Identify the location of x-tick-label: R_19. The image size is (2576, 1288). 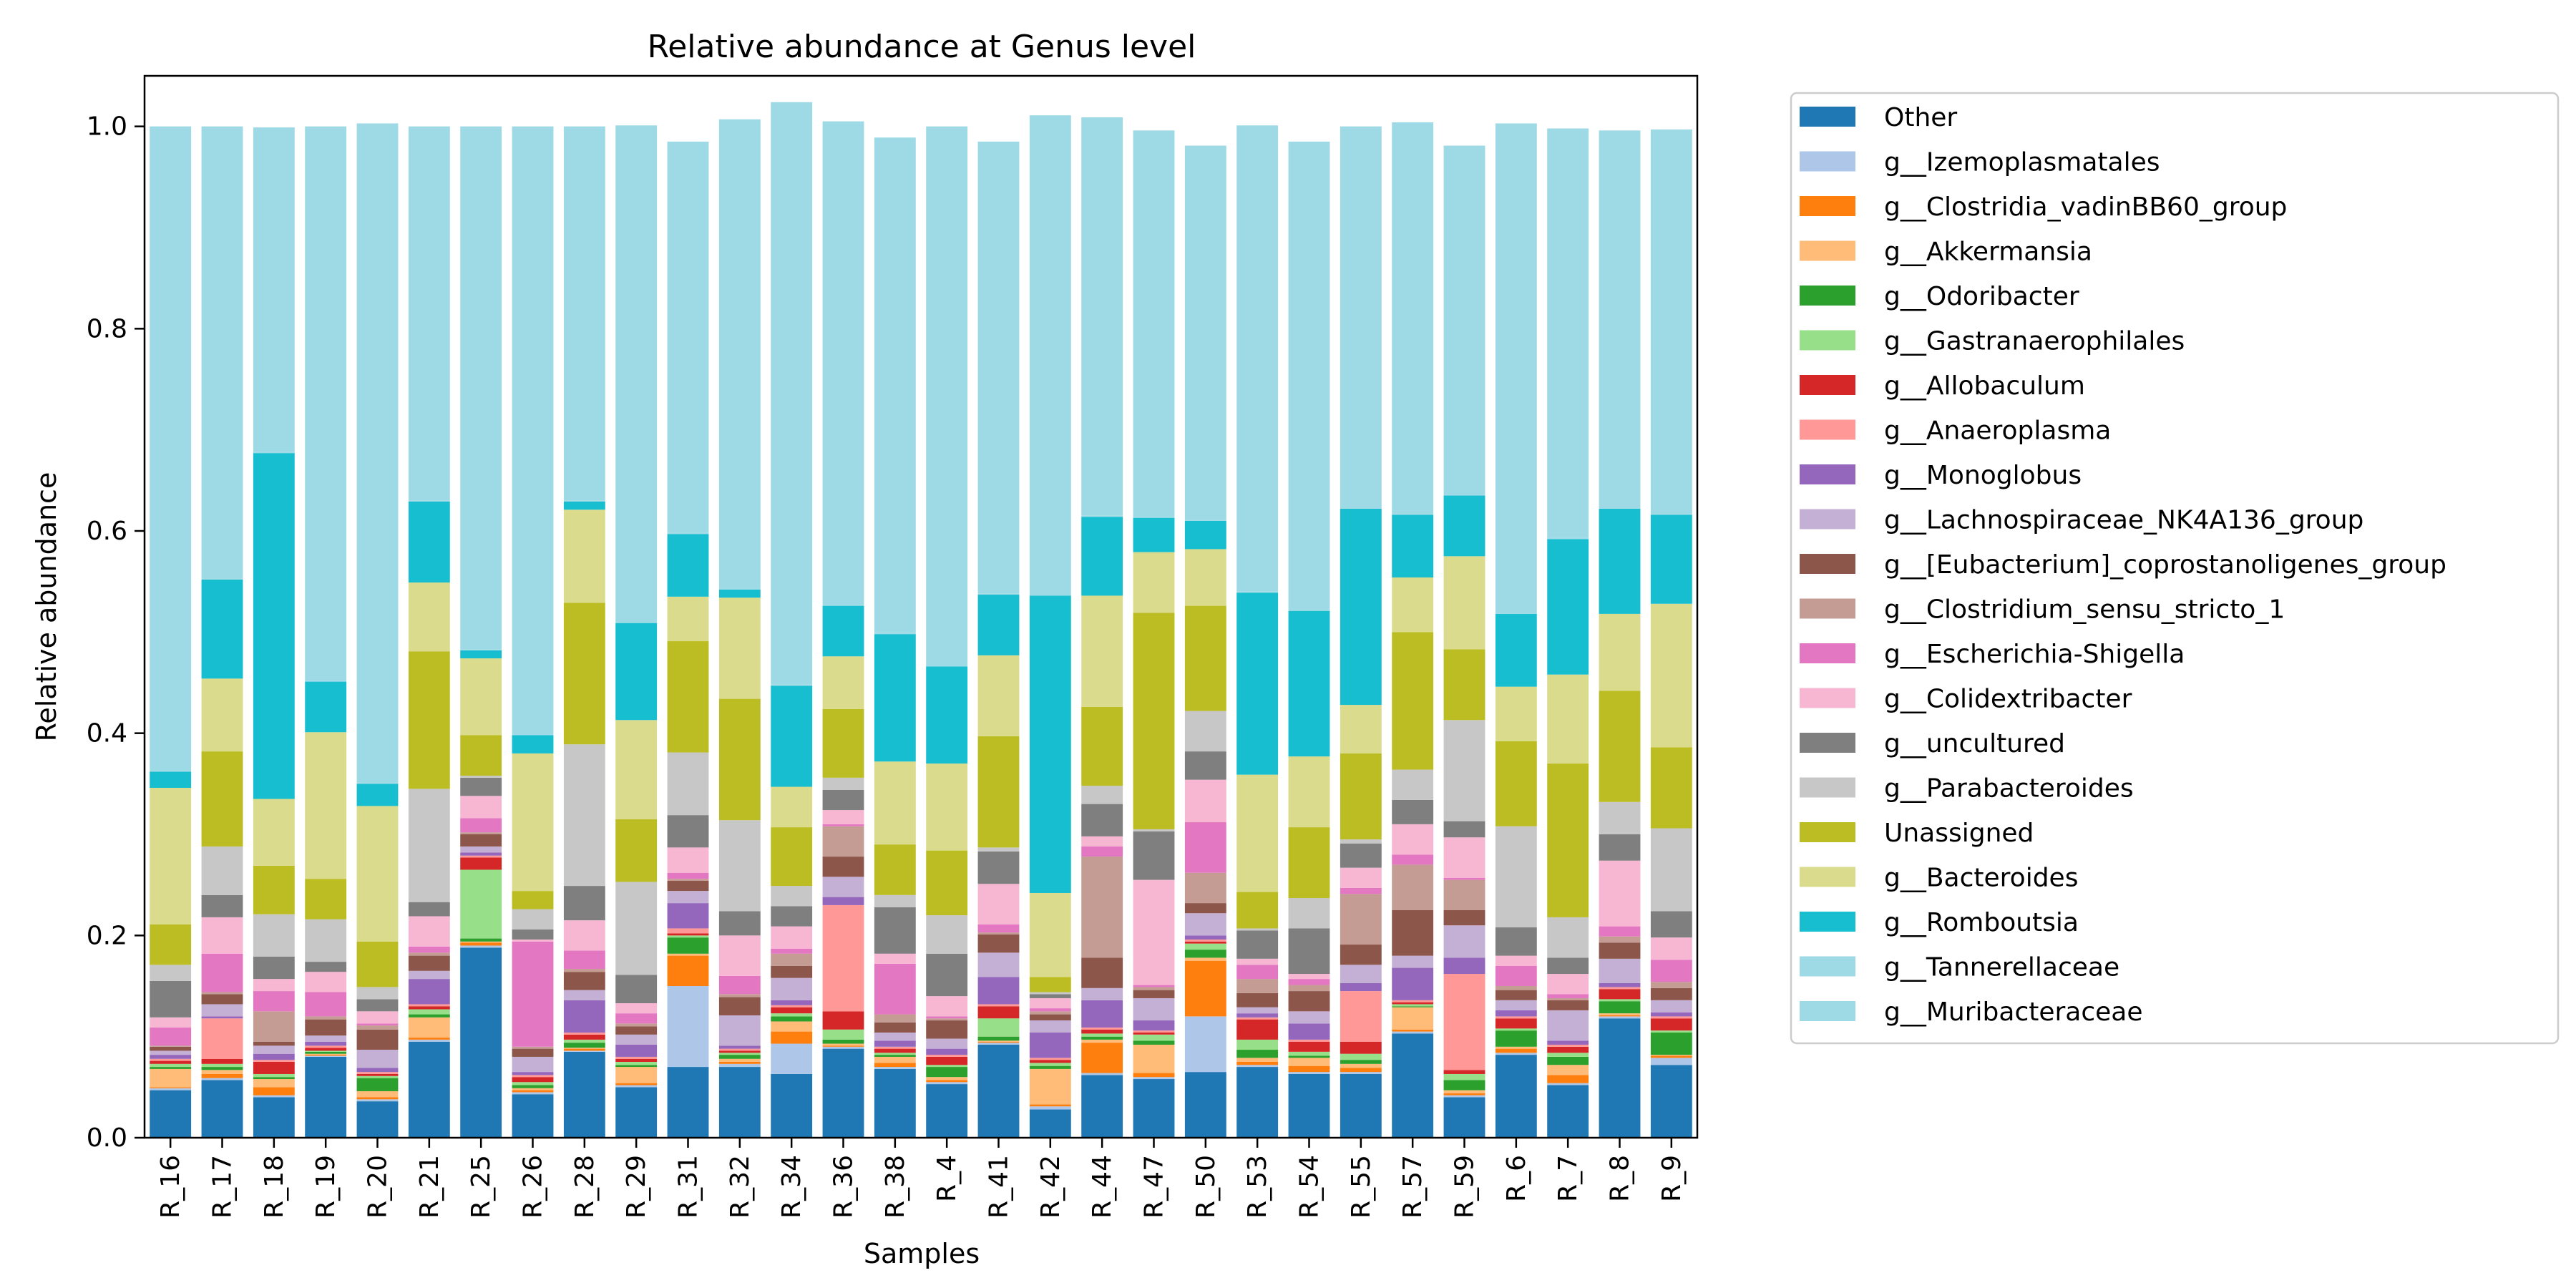
(326, 1187).